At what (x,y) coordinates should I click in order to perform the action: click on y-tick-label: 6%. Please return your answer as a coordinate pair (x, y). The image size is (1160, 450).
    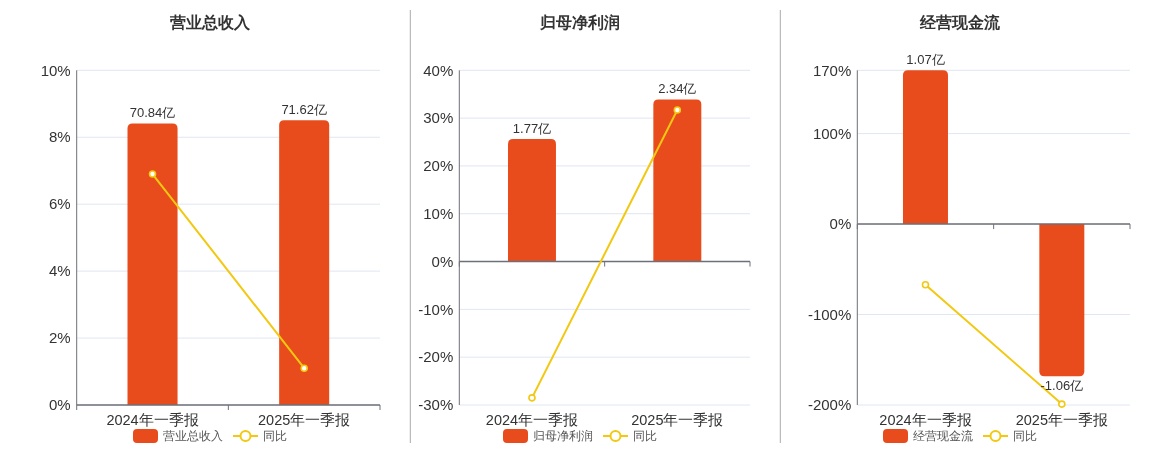
    Looking at the image, I should click on (60, 204).